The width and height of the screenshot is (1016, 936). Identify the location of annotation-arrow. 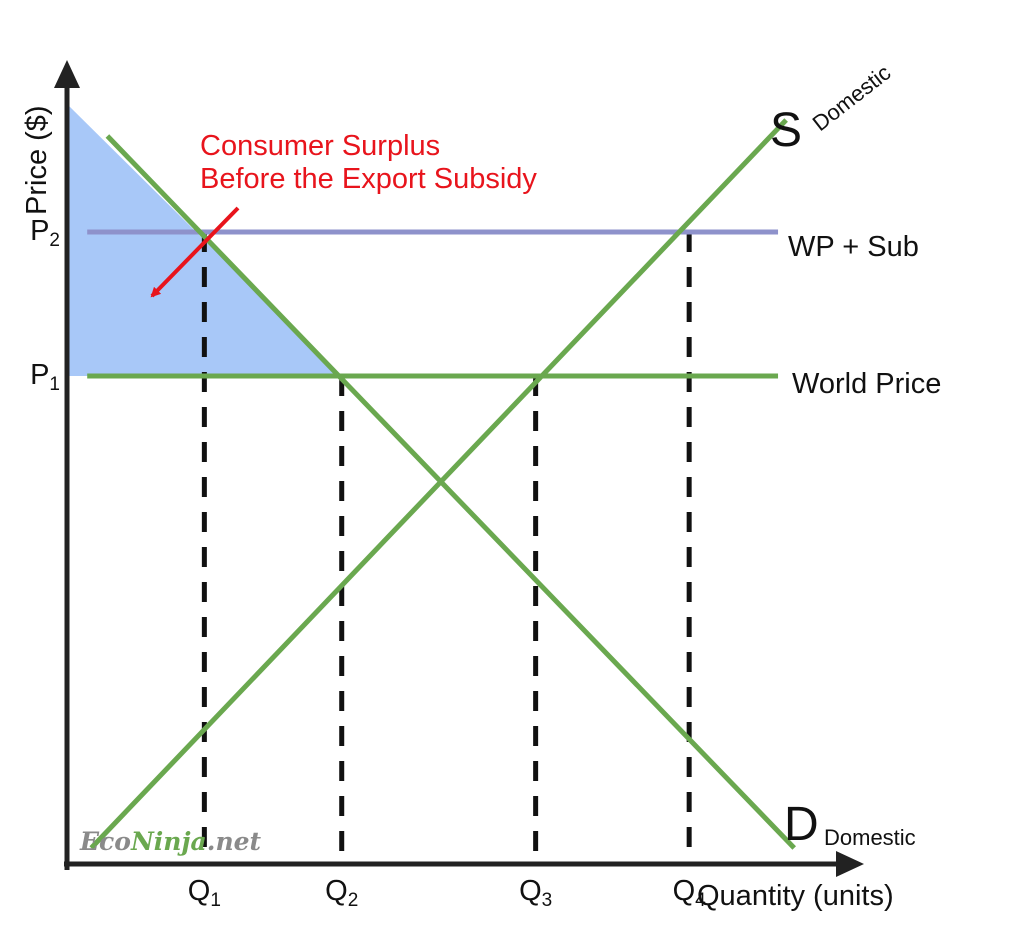
(195, 252).